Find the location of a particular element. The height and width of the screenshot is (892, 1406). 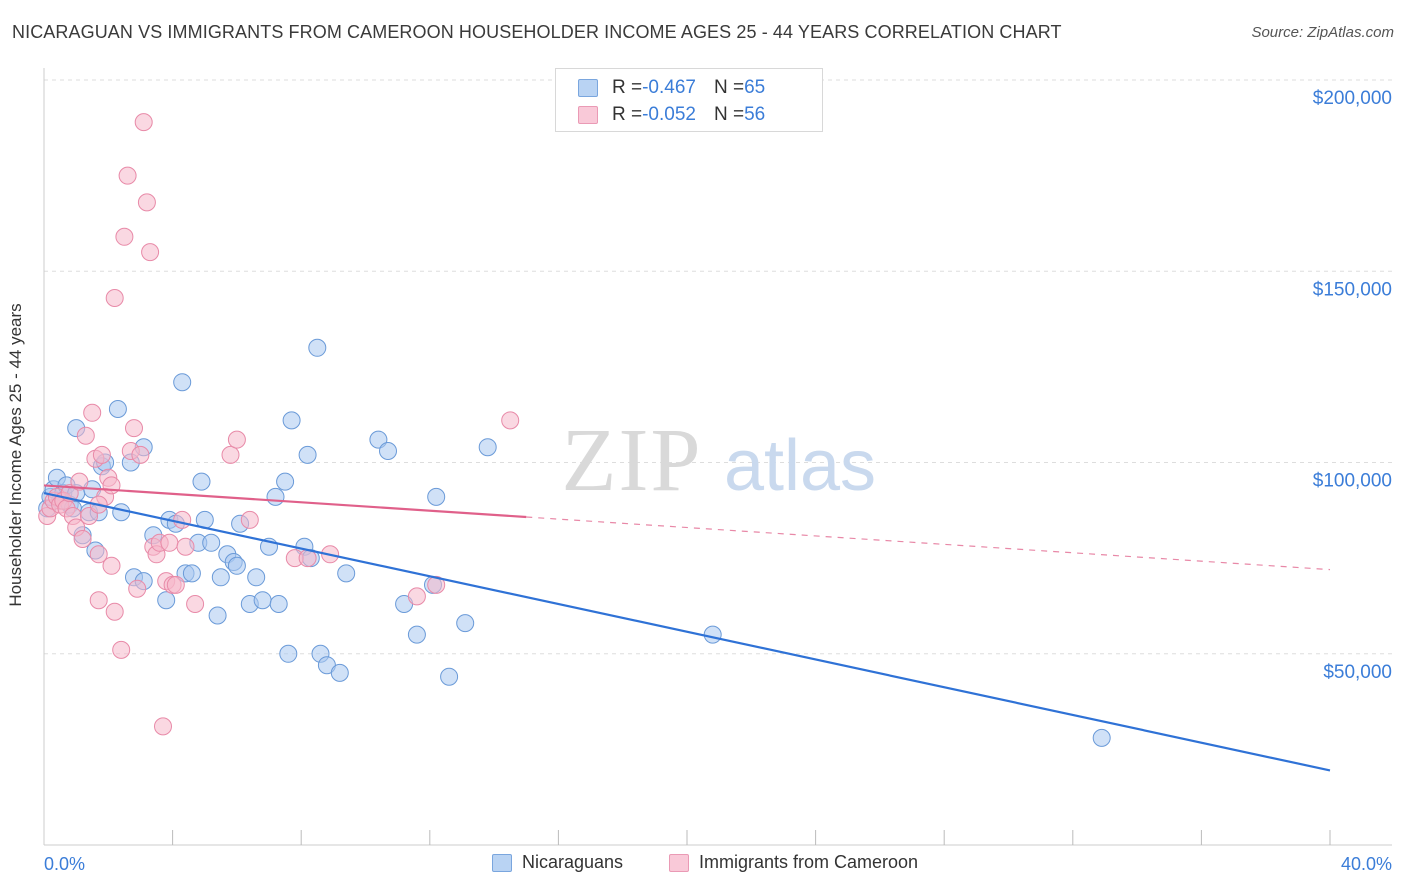

watermark-zip: ZIP is located at coordinates (632, 460).